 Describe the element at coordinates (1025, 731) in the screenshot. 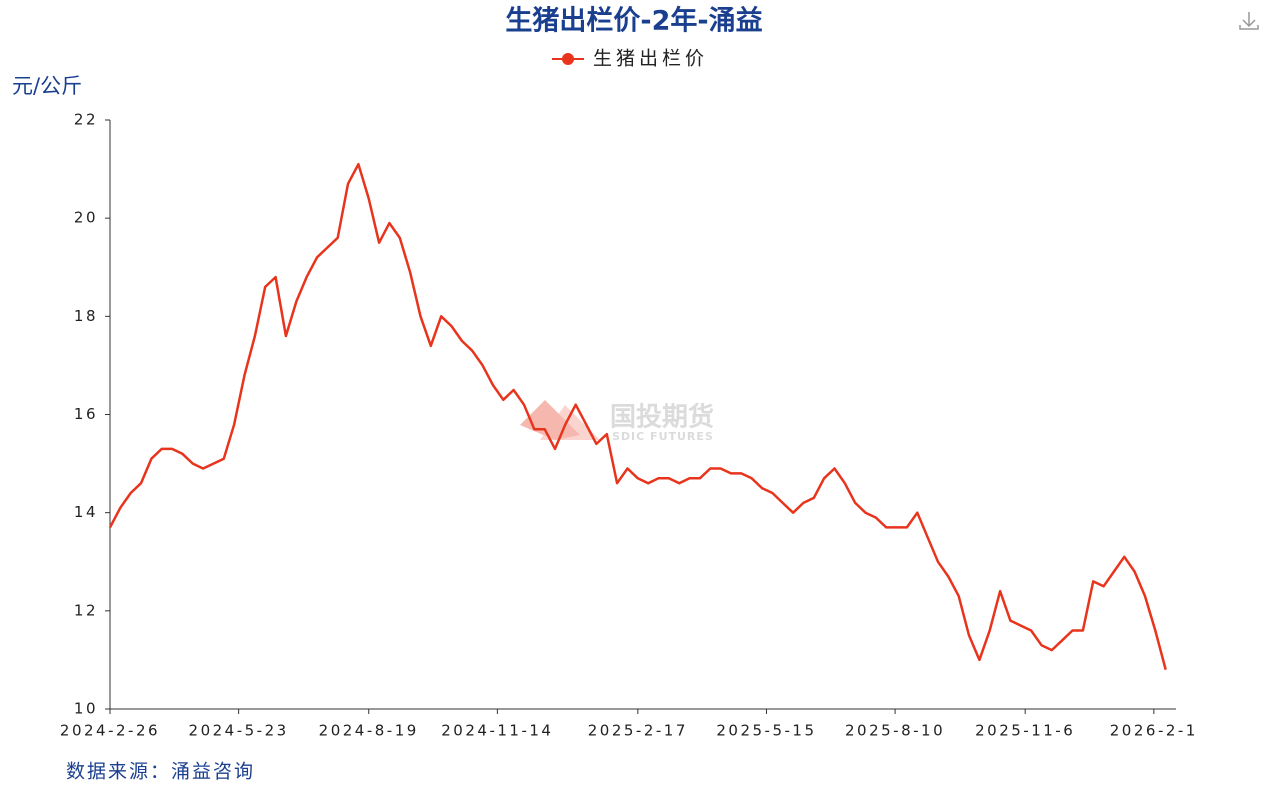

I see `x-tick-label: 2025-11-6` at that location.